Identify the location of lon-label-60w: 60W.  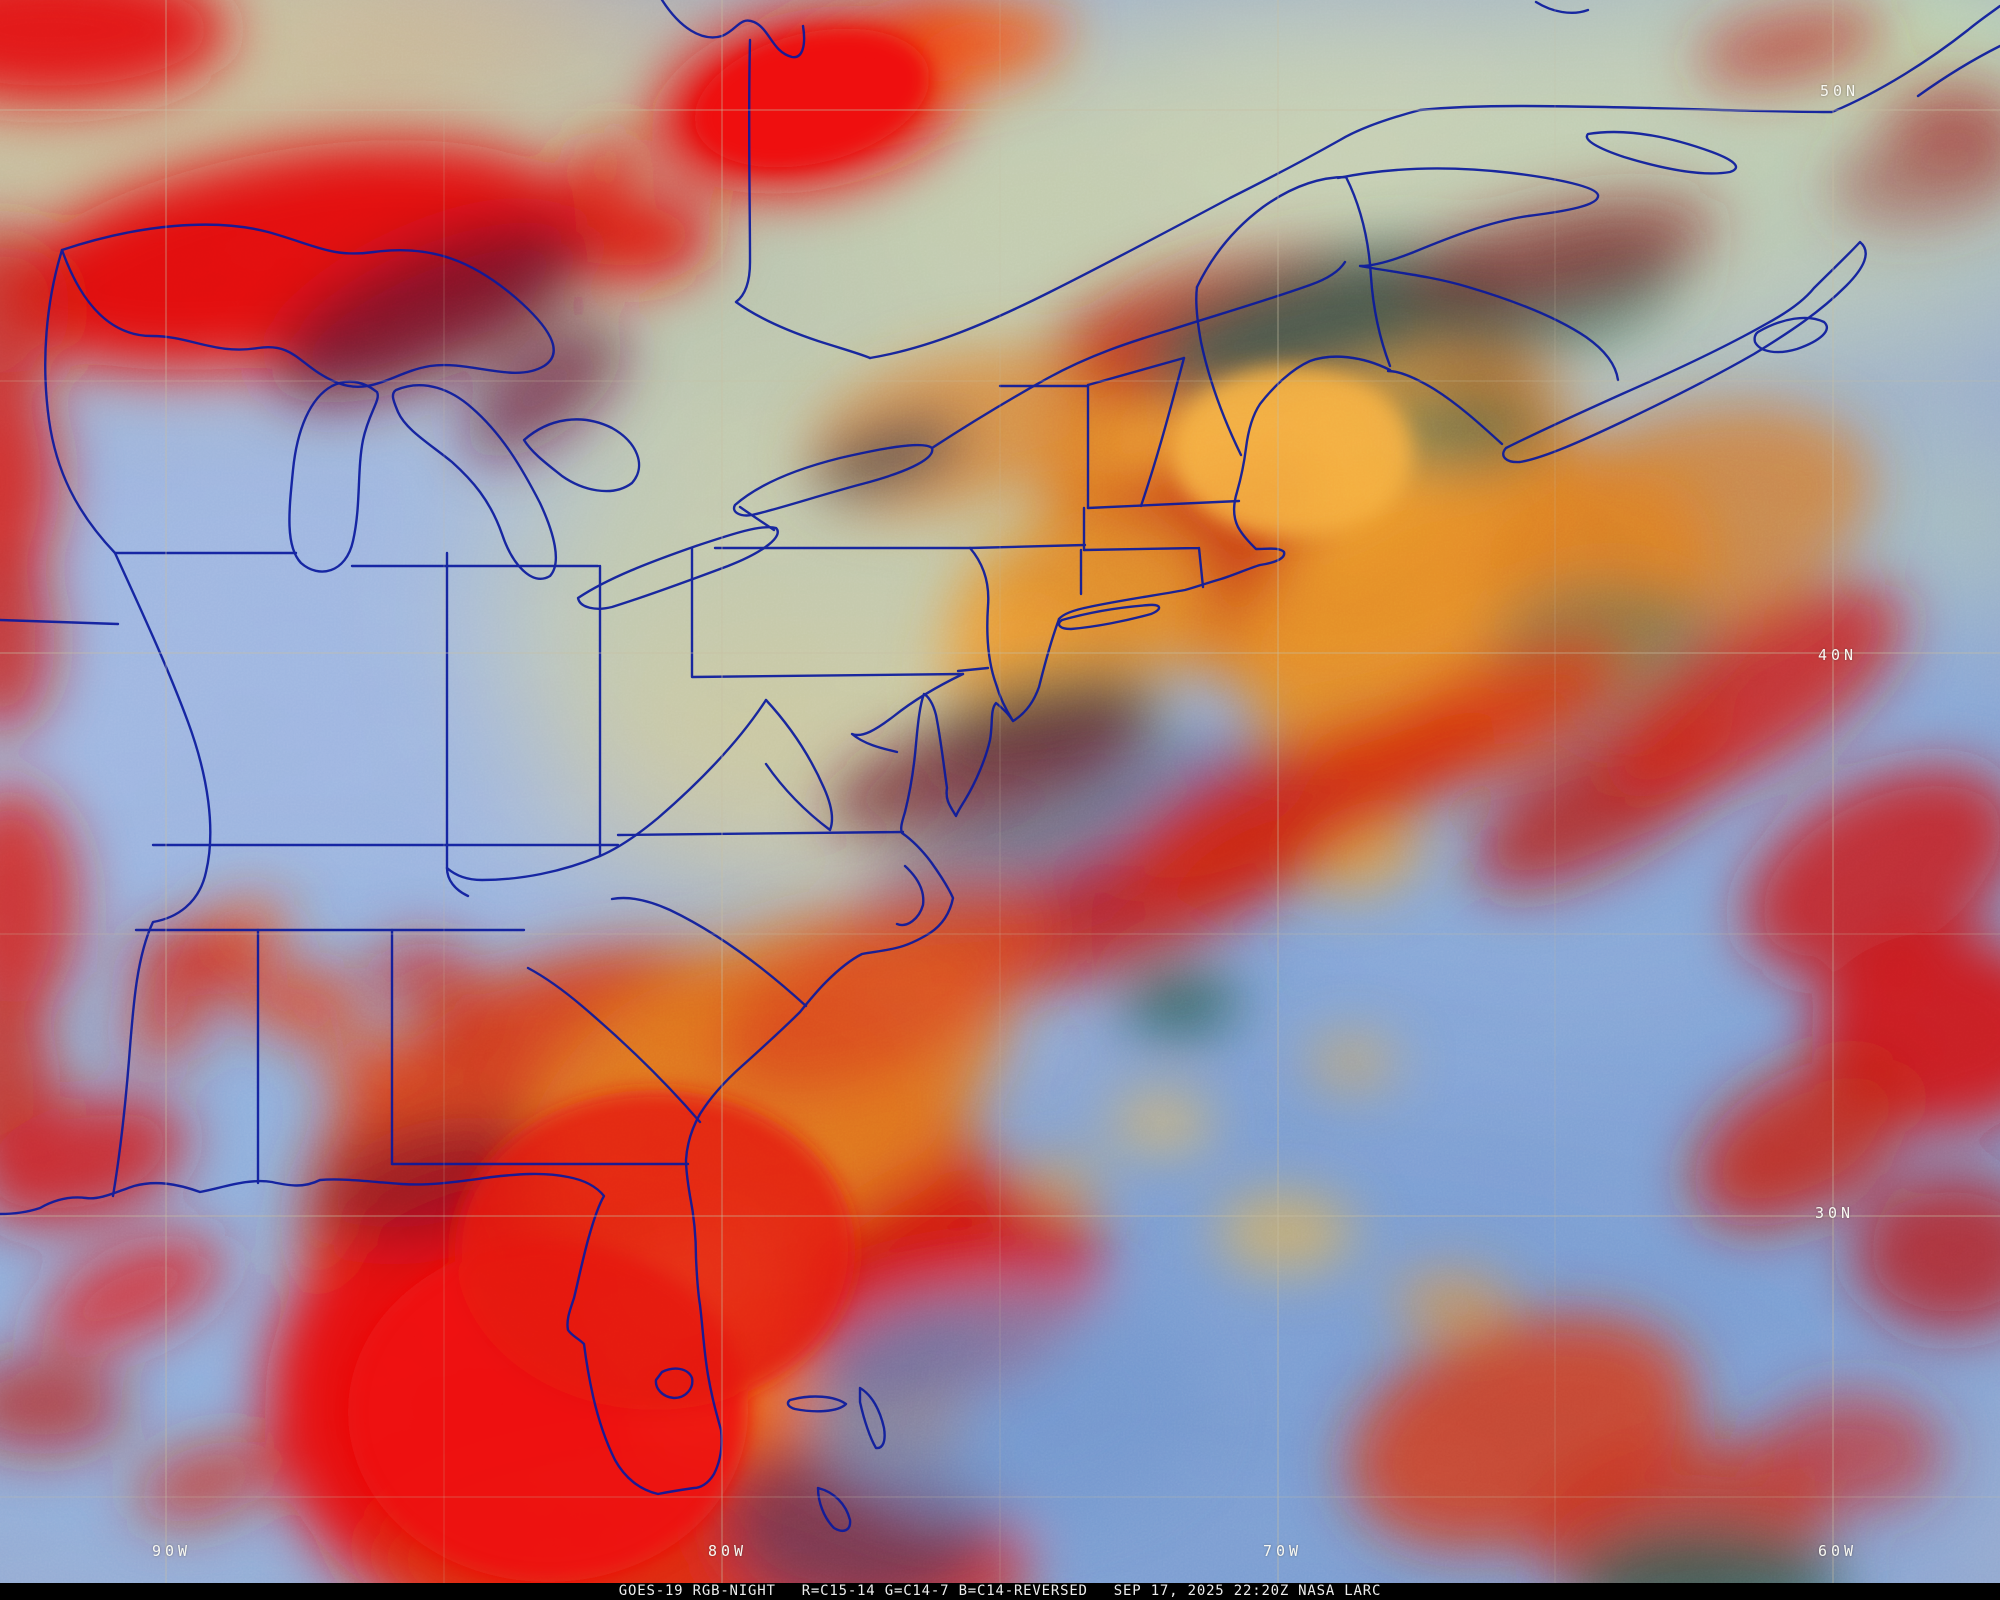
(1838, 1551).